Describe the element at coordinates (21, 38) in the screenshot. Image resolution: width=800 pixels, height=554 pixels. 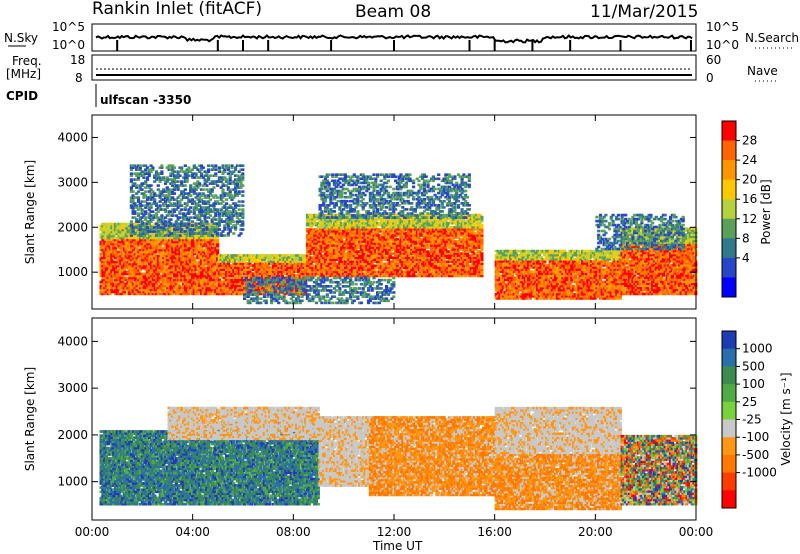
I see `nsky-label: N.Sky` at that location.